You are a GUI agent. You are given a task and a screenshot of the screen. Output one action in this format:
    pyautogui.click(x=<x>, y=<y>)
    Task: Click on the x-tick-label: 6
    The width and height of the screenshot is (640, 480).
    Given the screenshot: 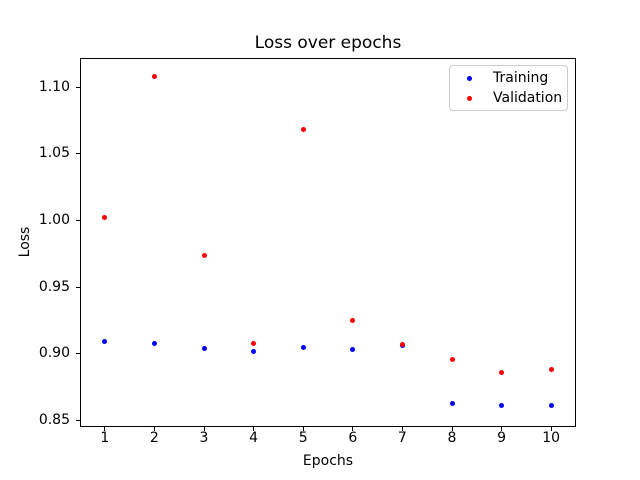 What is the action you would take?
    pyautogui.click(x=353, y=438)
    